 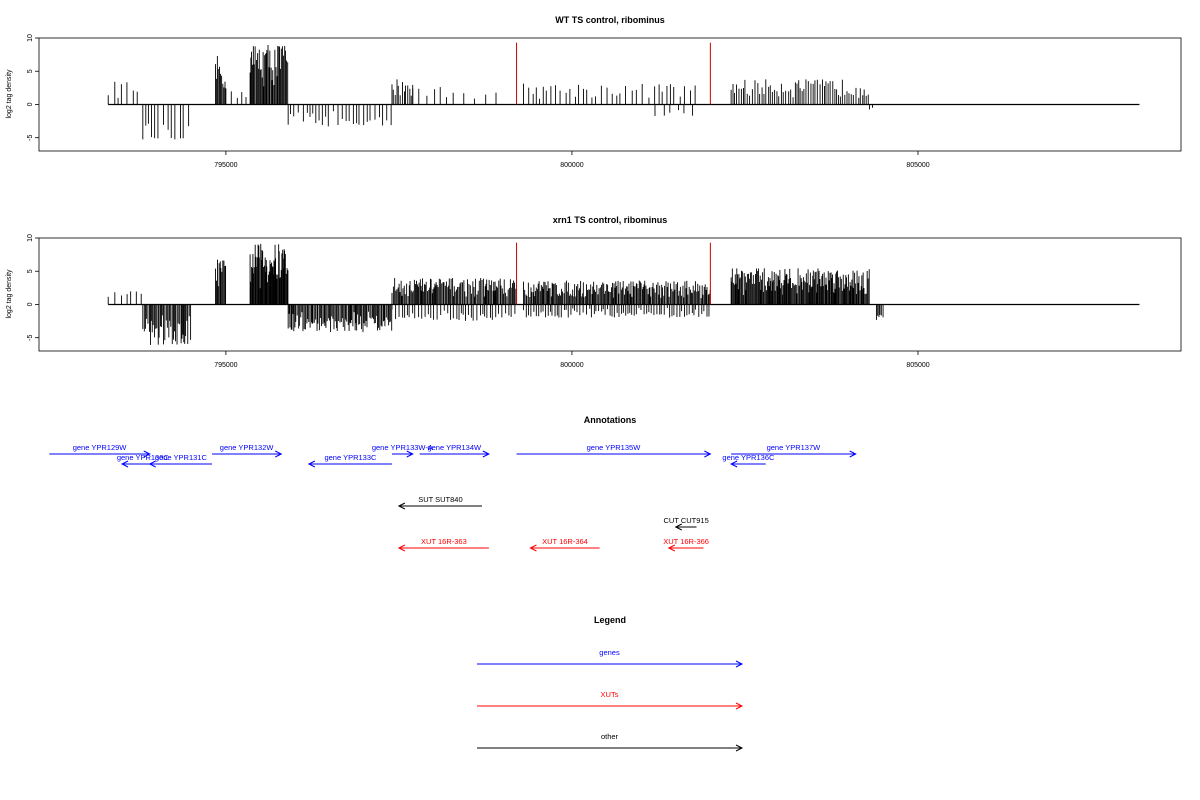 What do you see at coordinates (686, 541) in the screenshot?
I see `annotation-label: XUT 16R-366` at bounding box center [686, 541].